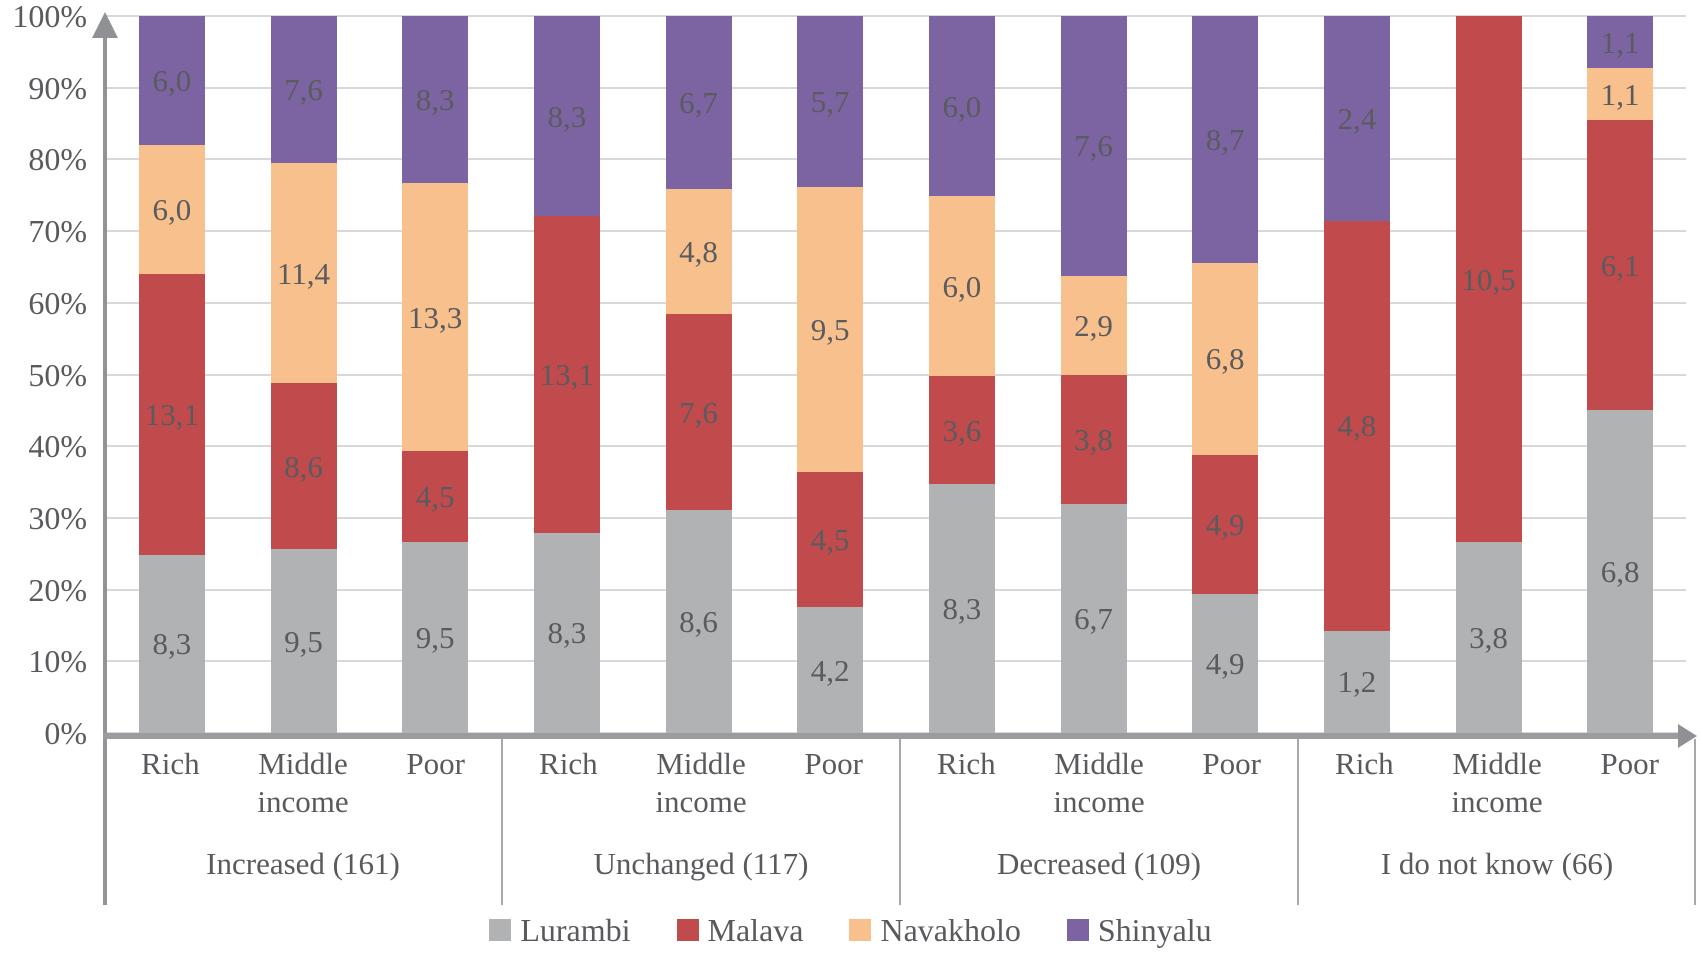 The width and height of the screenshot is (1701, 958). I want to click on y-axis-tick-label: 100%, so click(49, 17).